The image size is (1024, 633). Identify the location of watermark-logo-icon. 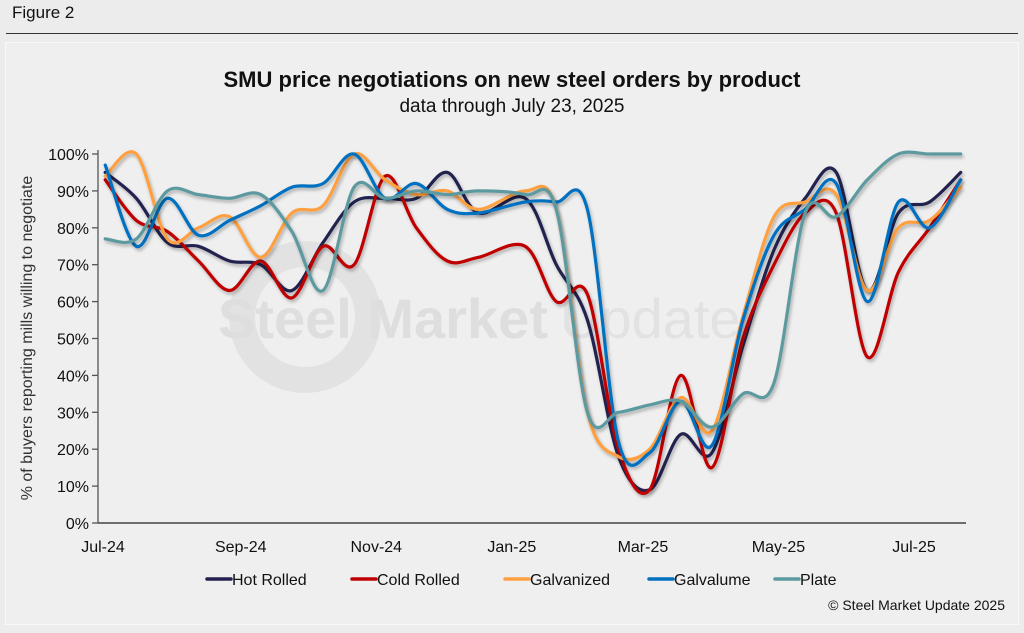
(305, 317).